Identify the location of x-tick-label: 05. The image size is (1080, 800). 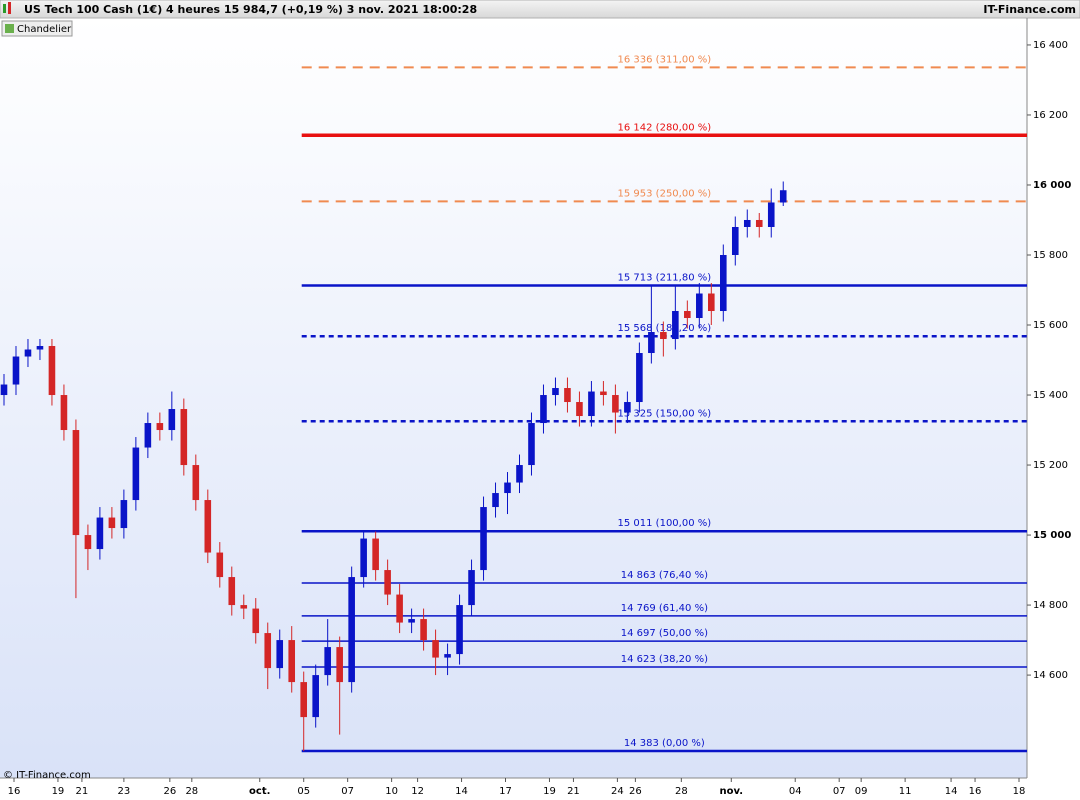
(303, 791).